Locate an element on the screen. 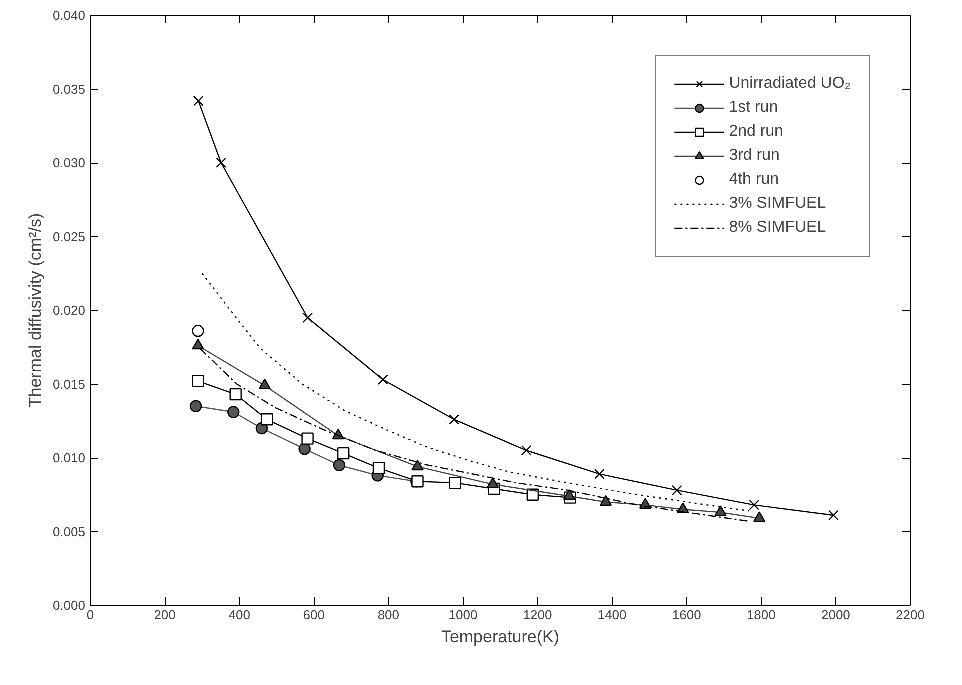 The image size is (962, 685). legend-label: 2nd run is located at coordinates (756, 132).